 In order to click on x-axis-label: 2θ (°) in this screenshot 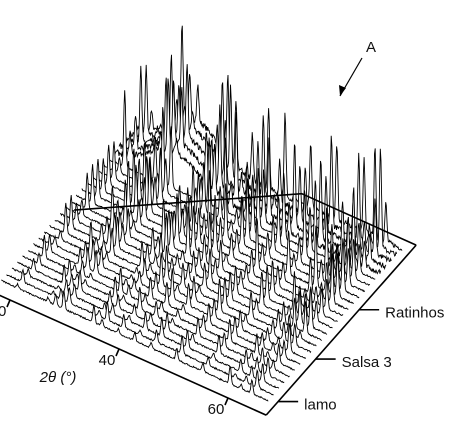, I will do `click(58, 377)`.